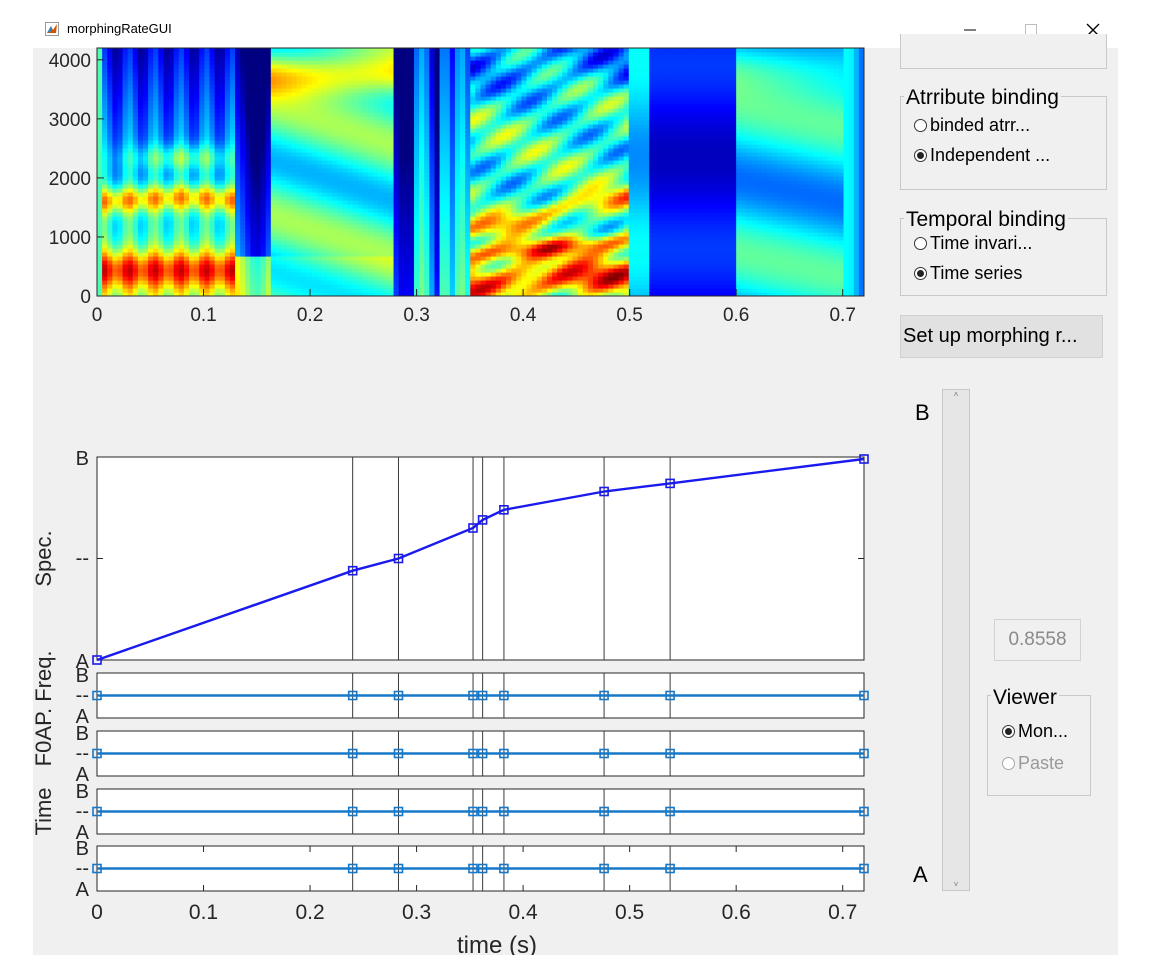 The height and width of the screenshot is (972, 1162). What do you see at coordinates (970, 30) in the screenshot?
I see `minimize-button` at bounding box center [970, 30].